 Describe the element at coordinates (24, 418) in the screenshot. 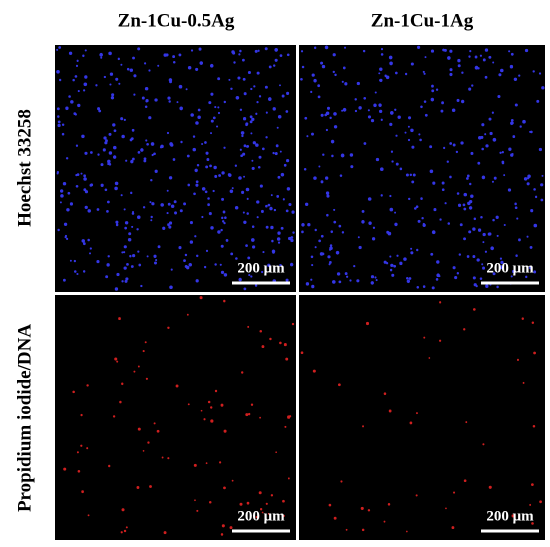

I see `row-label: Propidium iodide/DNA` at that location.